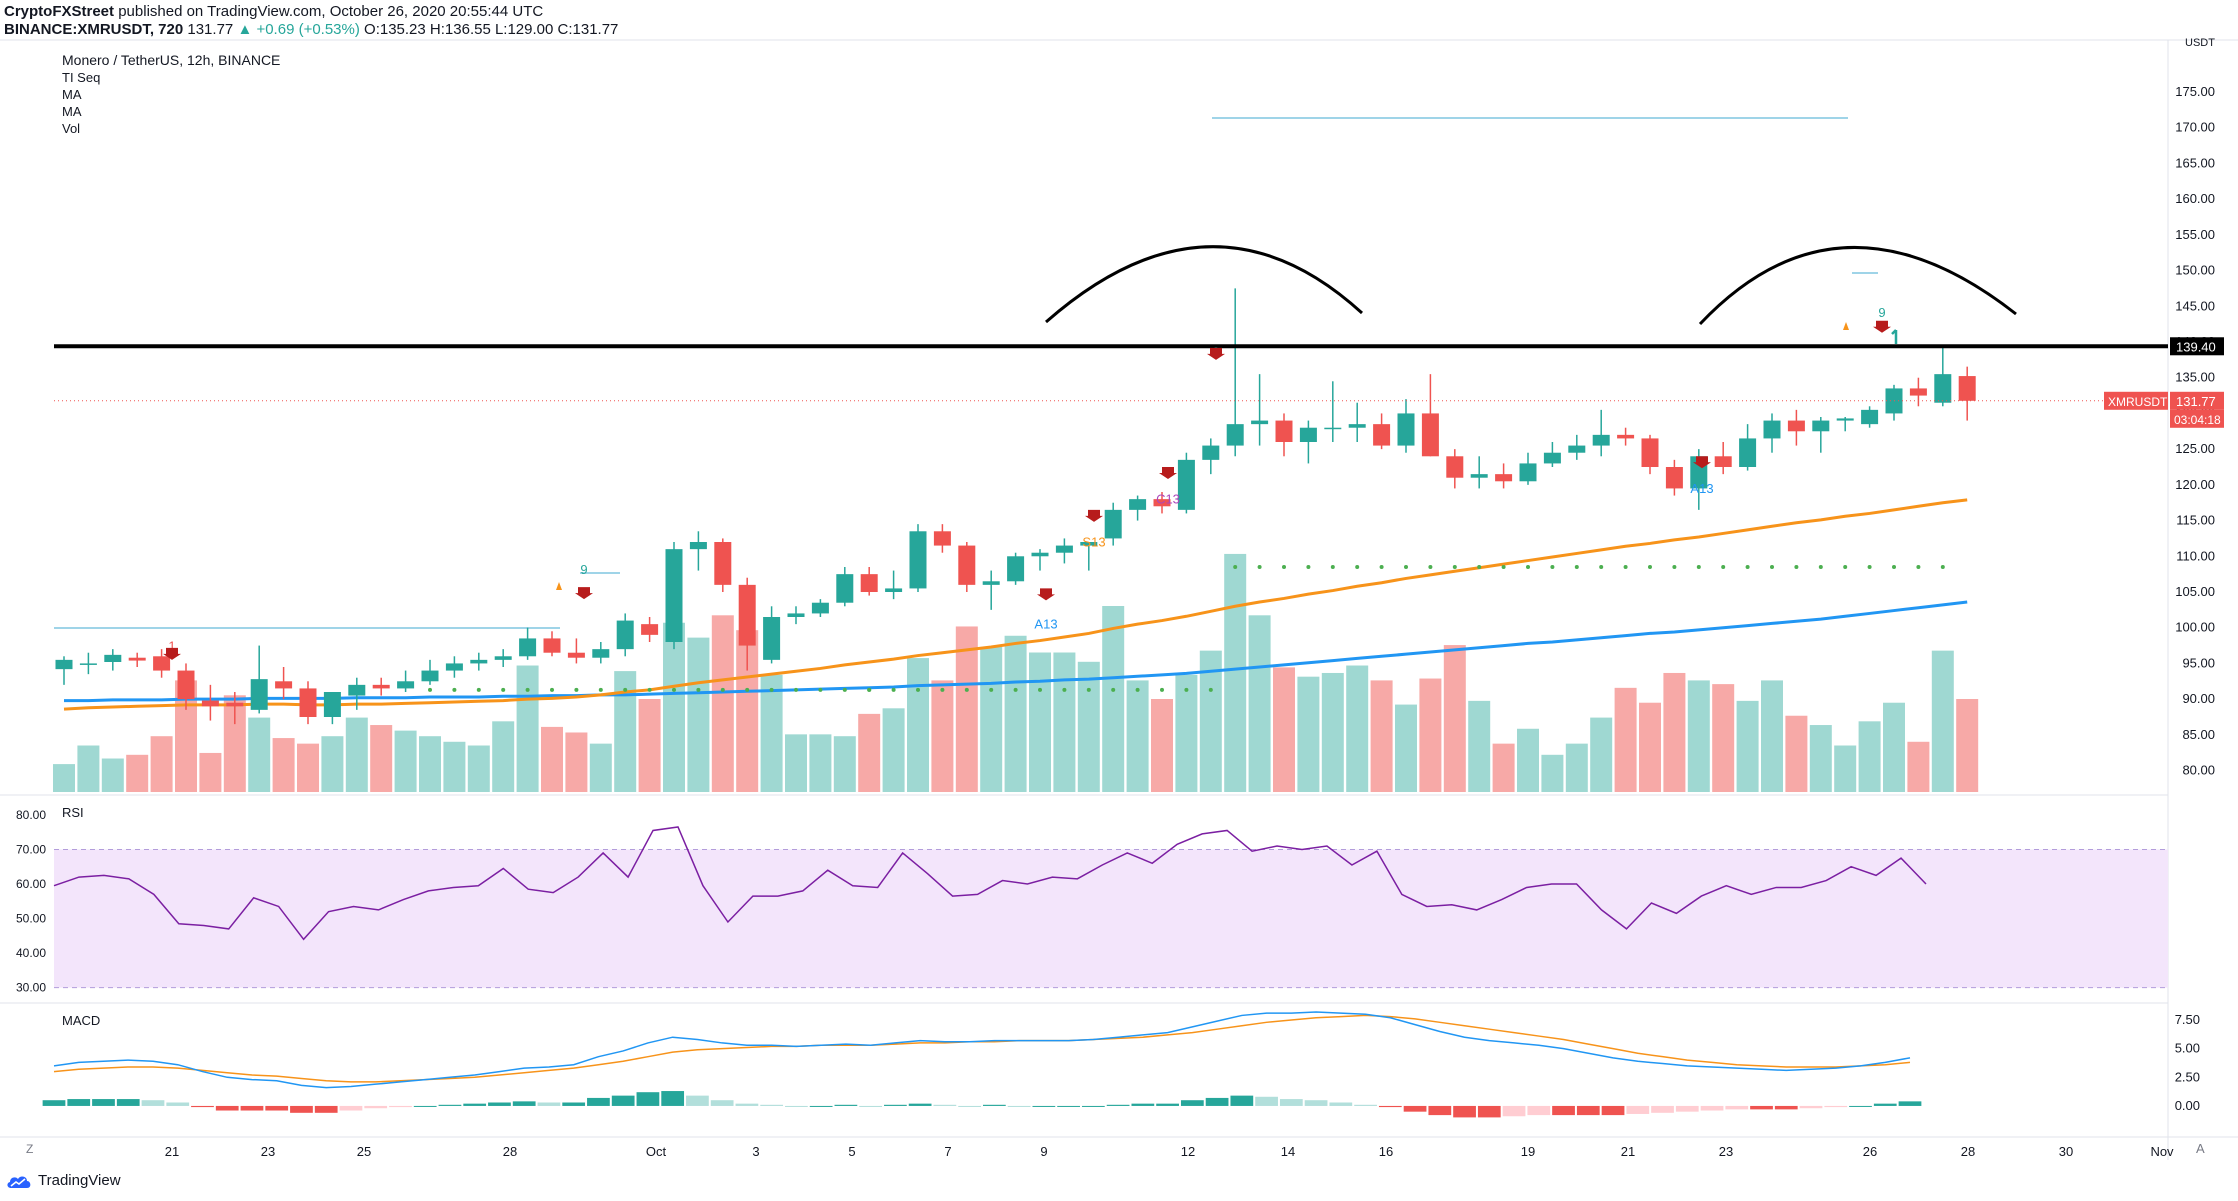 This screenshot has width=2238, height=1201. I want to click on volume-bar, so click(1186, 733).